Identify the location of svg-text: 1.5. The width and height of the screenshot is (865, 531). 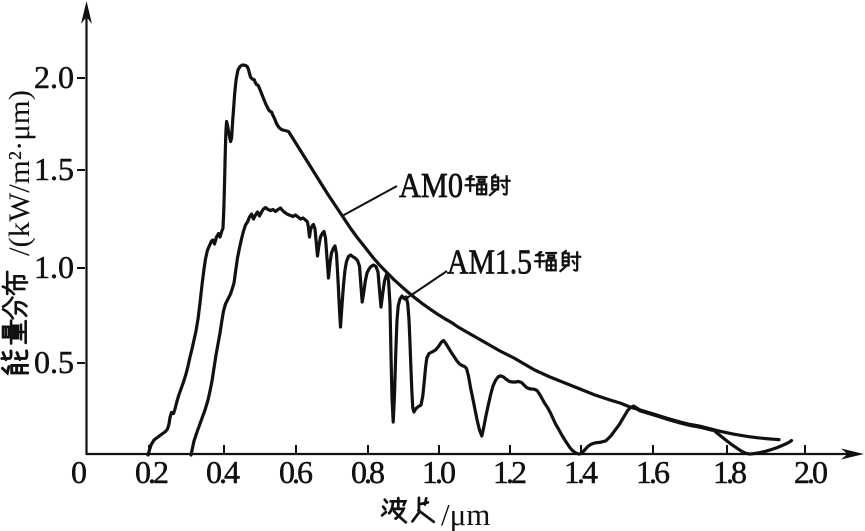
(54, 169).